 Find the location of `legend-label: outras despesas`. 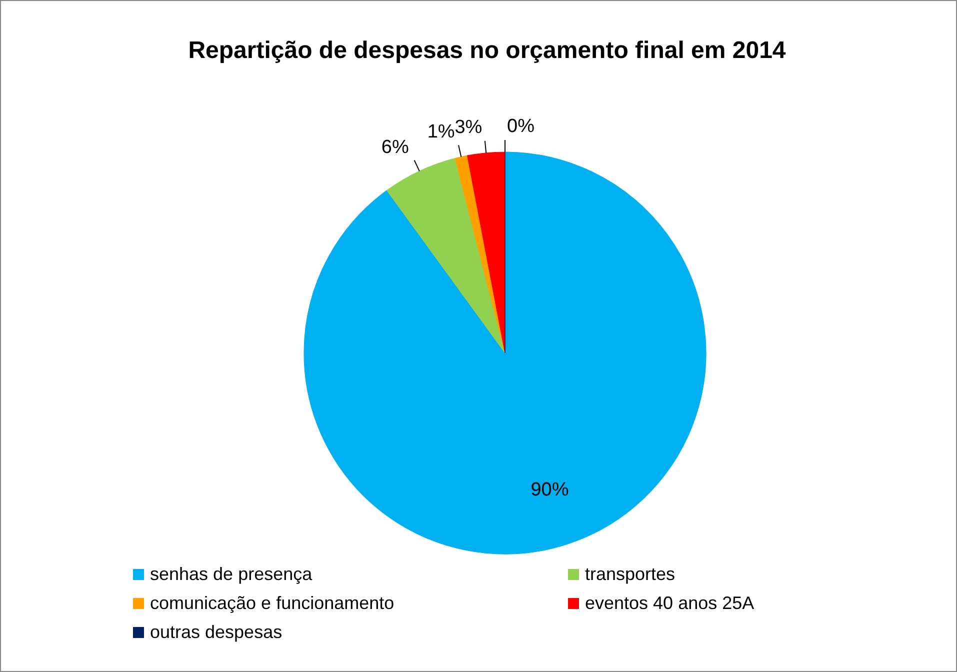

legend-label: outras despesas is located at coordinates (216, 632).